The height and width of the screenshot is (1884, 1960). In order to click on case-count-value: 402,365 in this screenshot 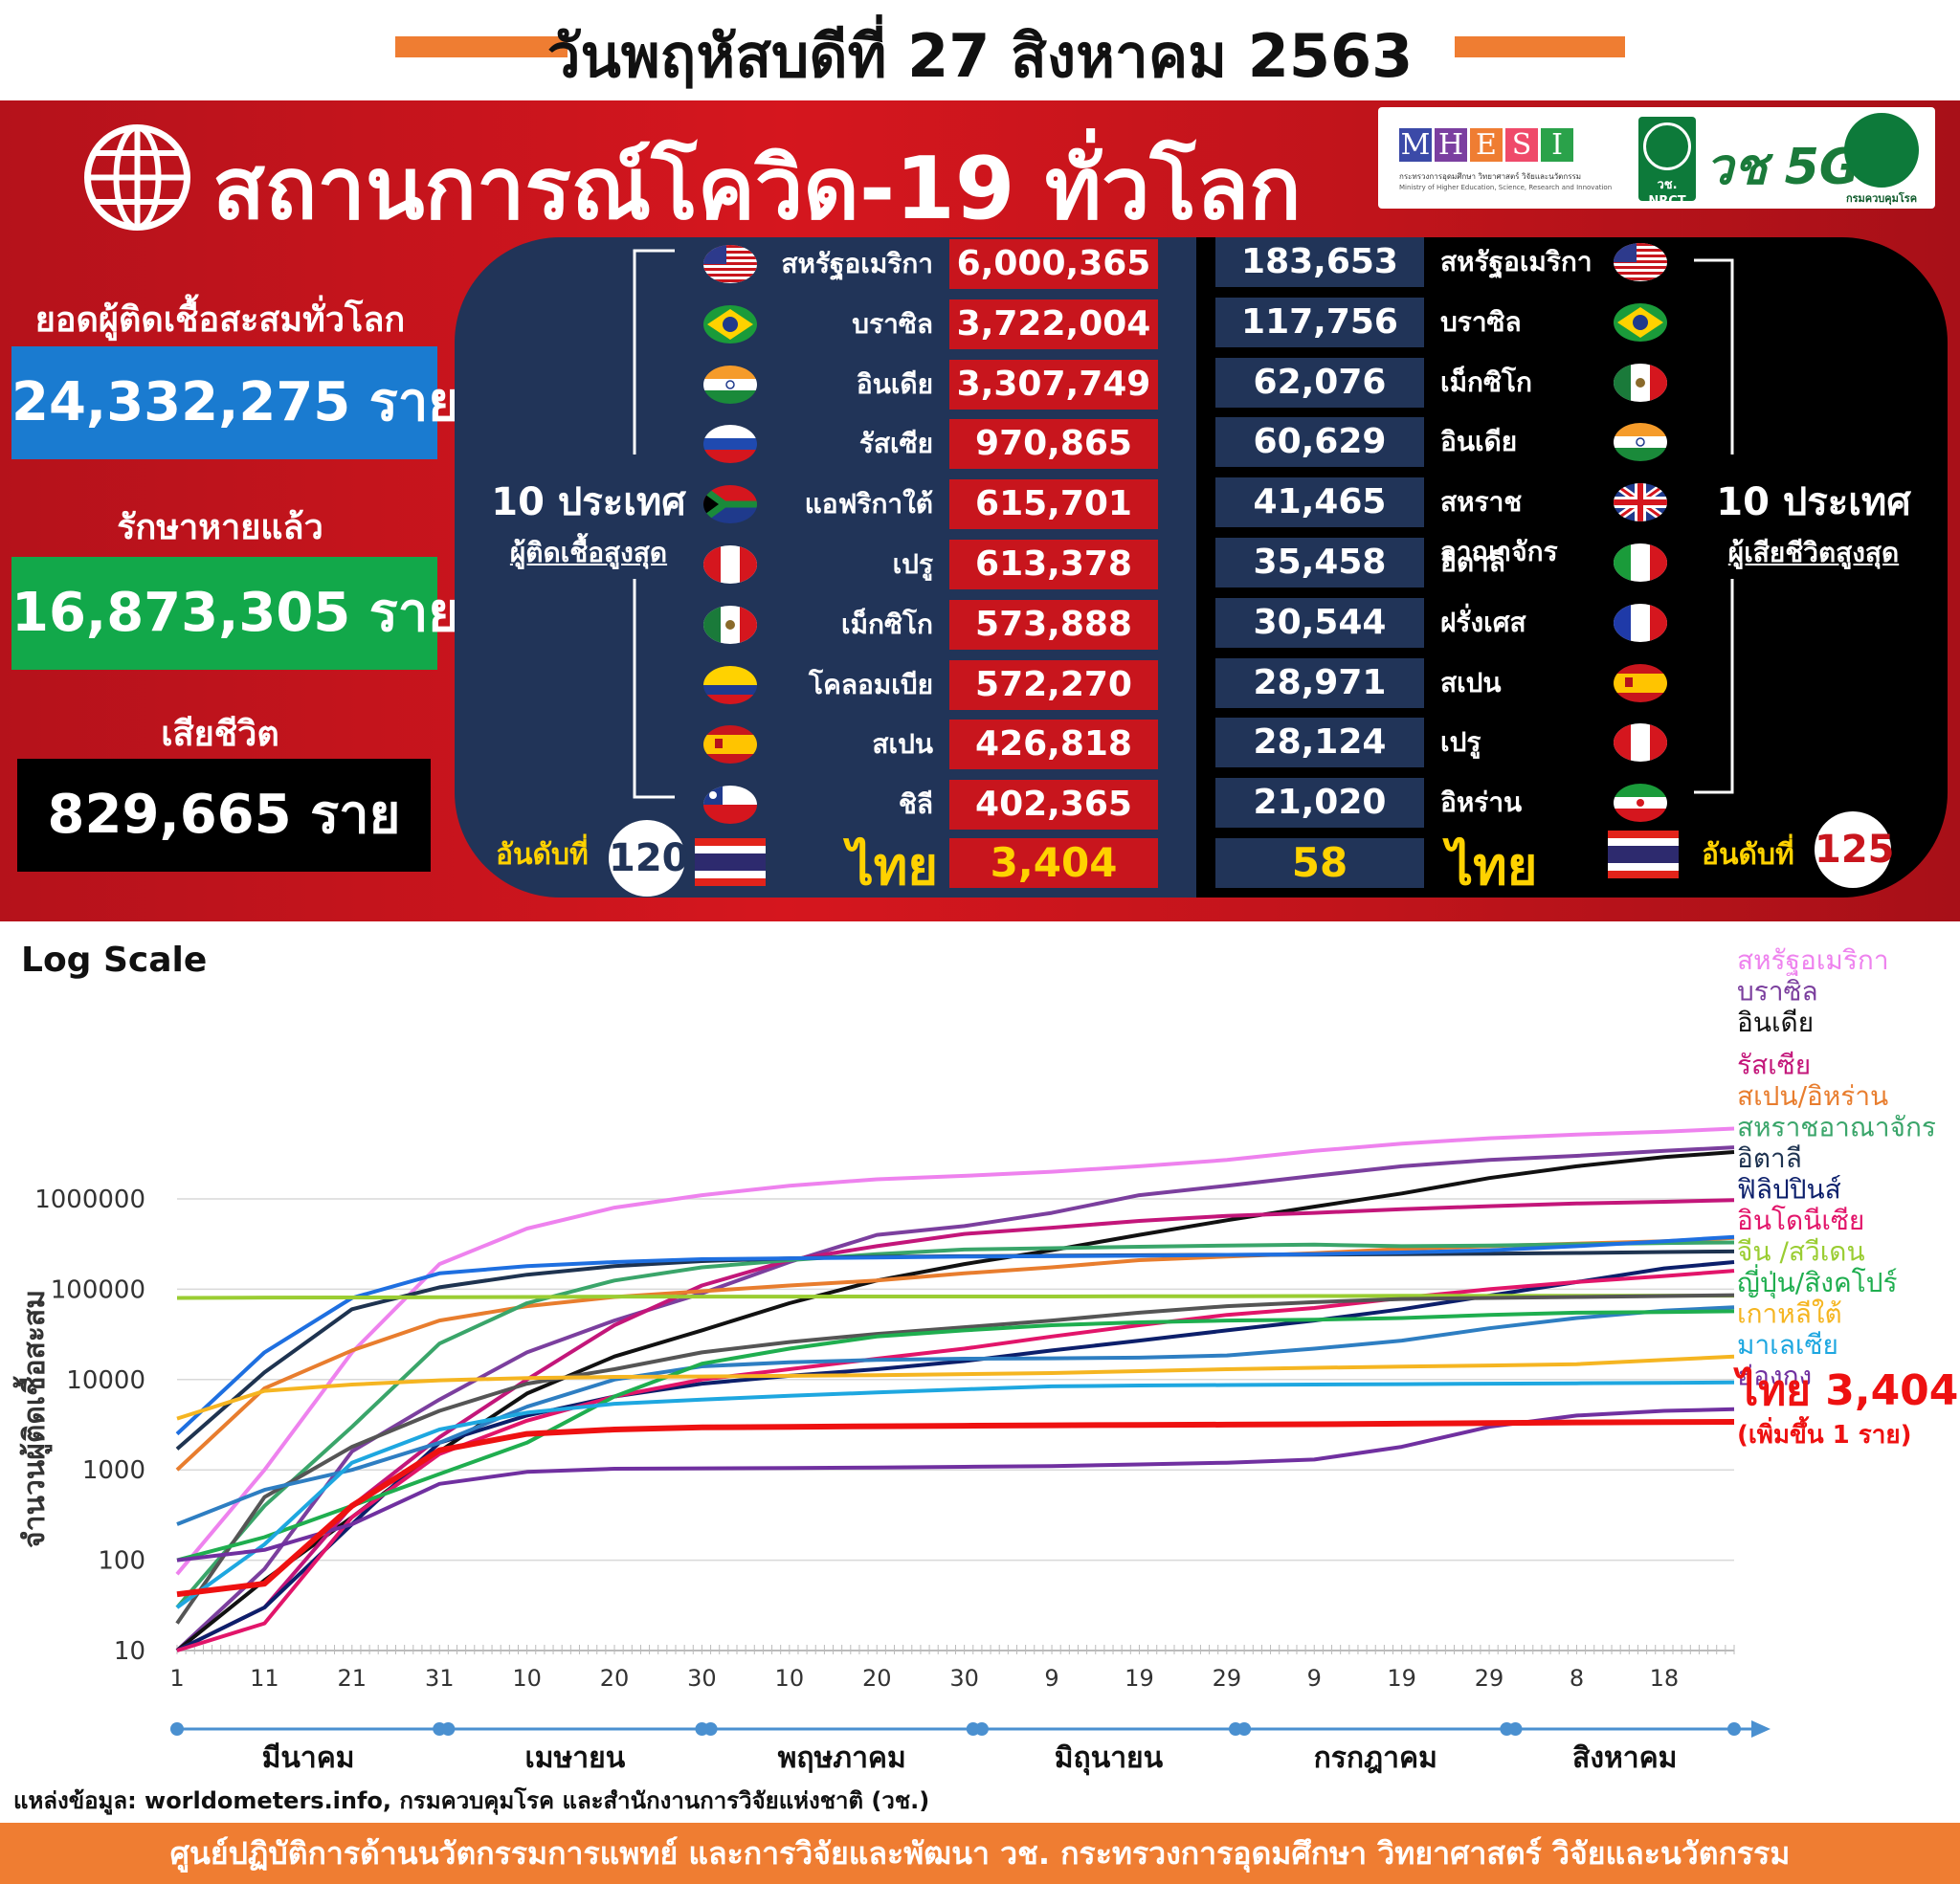, I will do `click(1054, 805)`.